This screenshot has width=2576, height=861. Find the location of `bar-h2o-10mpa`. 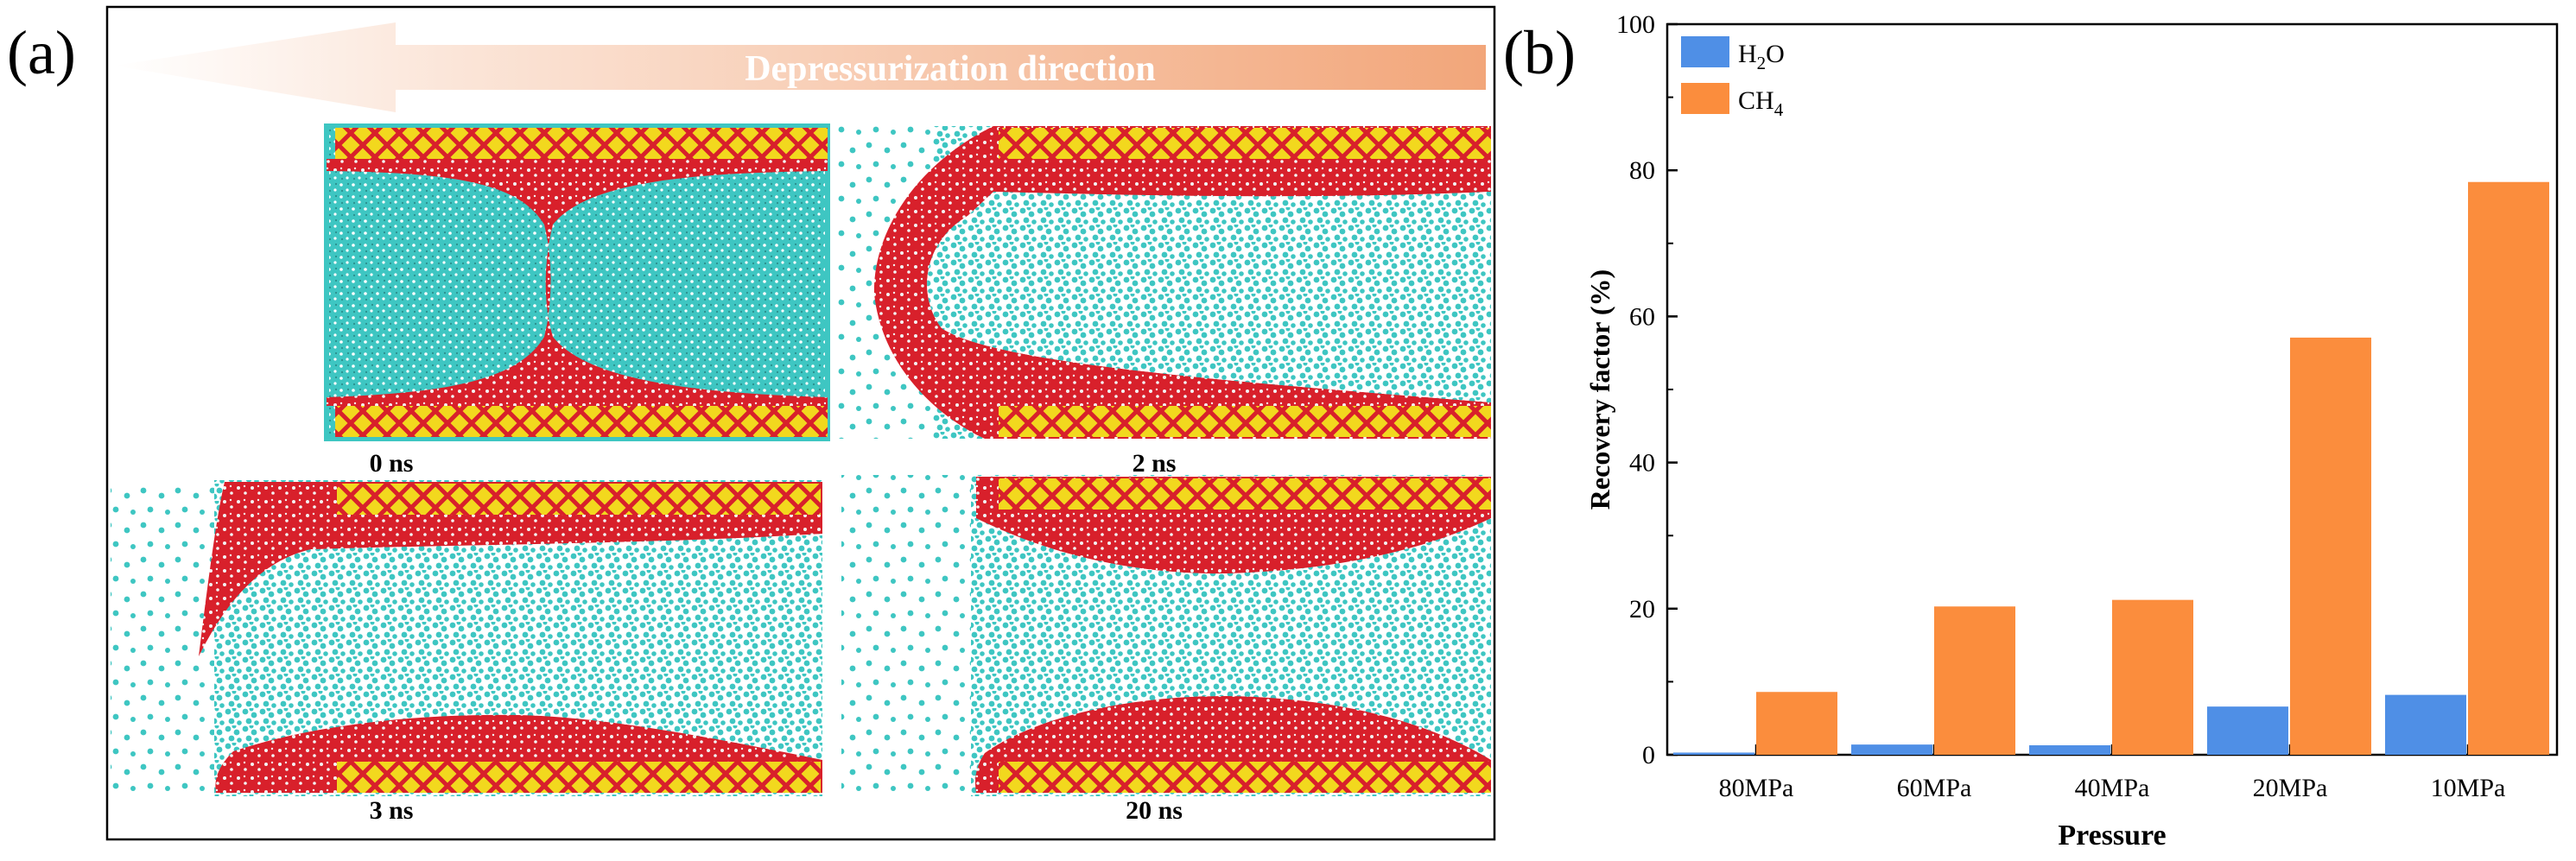

bar-h2o-10mpa is located at coordinates (2425, 724).